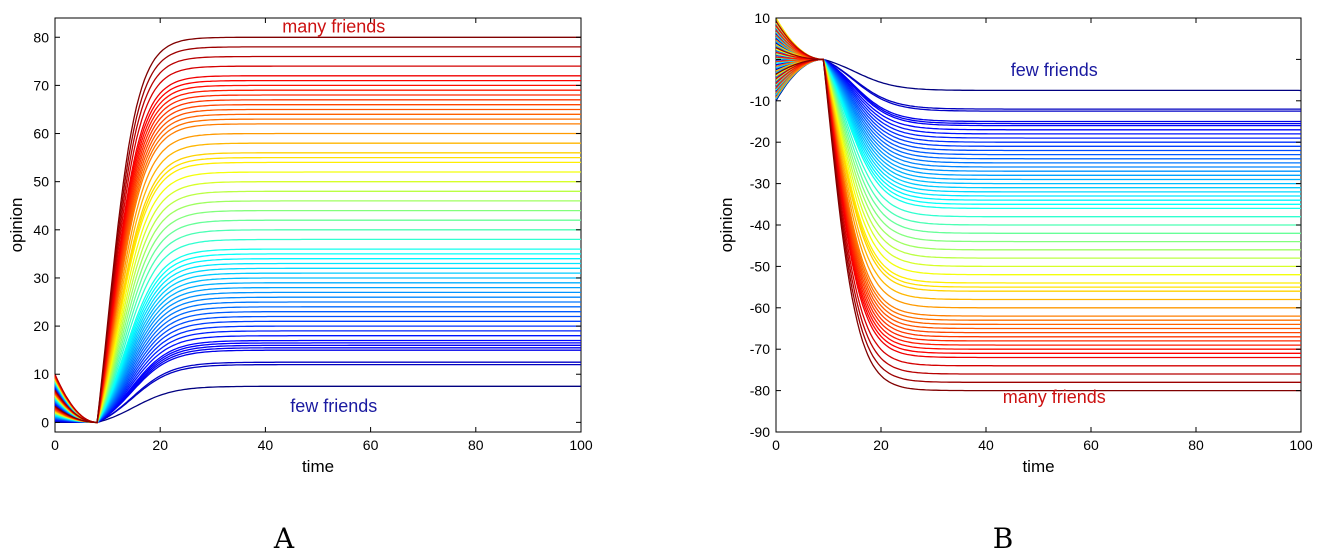 The height and width of the screenshot is (559, 1324). I want to click on y-tick-label: 60, so click(41, 134).